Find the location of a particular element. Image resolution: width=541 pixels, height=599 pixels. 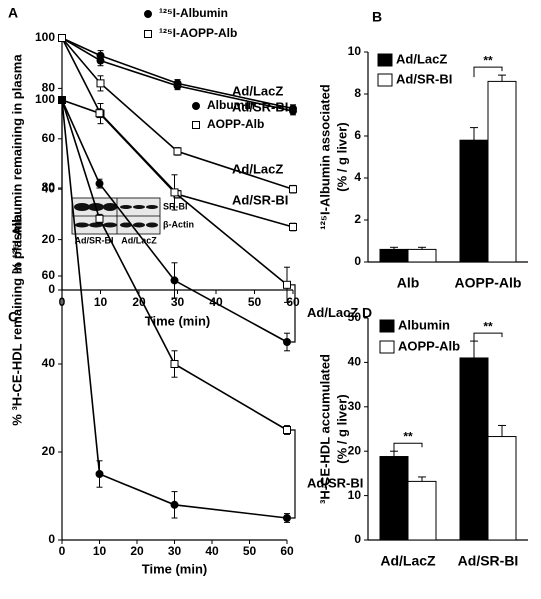

blot-row-label: SR-BI is located at coordinates (175, 206).